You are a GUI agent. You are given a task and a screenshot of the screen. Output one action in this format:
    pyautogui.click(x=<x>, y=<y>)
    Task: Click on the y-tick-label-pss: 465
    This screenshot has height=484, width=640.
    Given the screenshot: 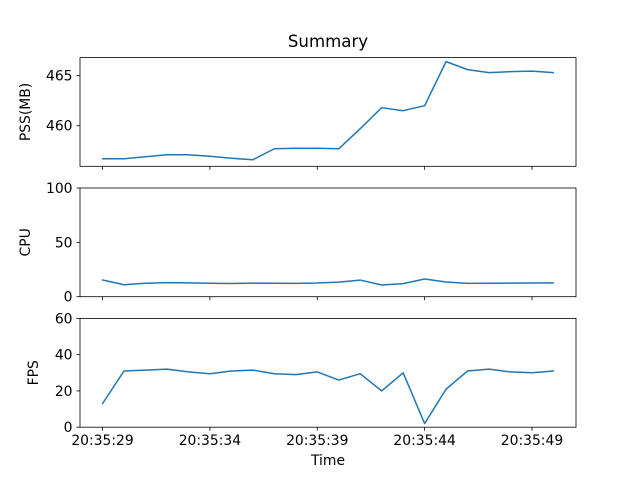 What is the action you would take?
    pyautogui.click(x=59, y=77)
    